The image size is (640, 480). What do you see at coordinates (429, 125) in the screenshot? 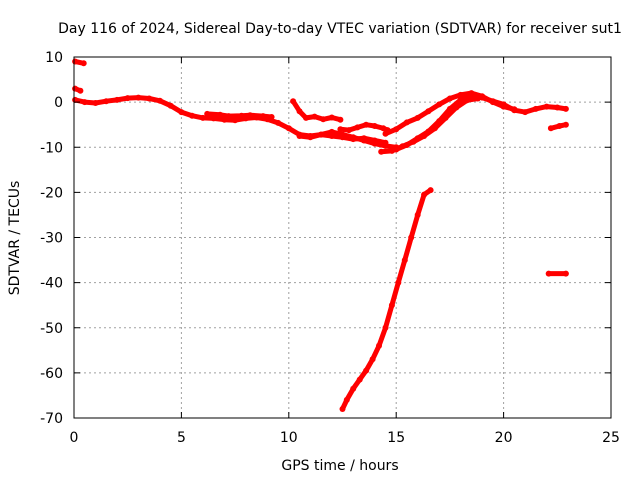
I see `series-track-evening-rise-lower` at bounding box center [429, 125].